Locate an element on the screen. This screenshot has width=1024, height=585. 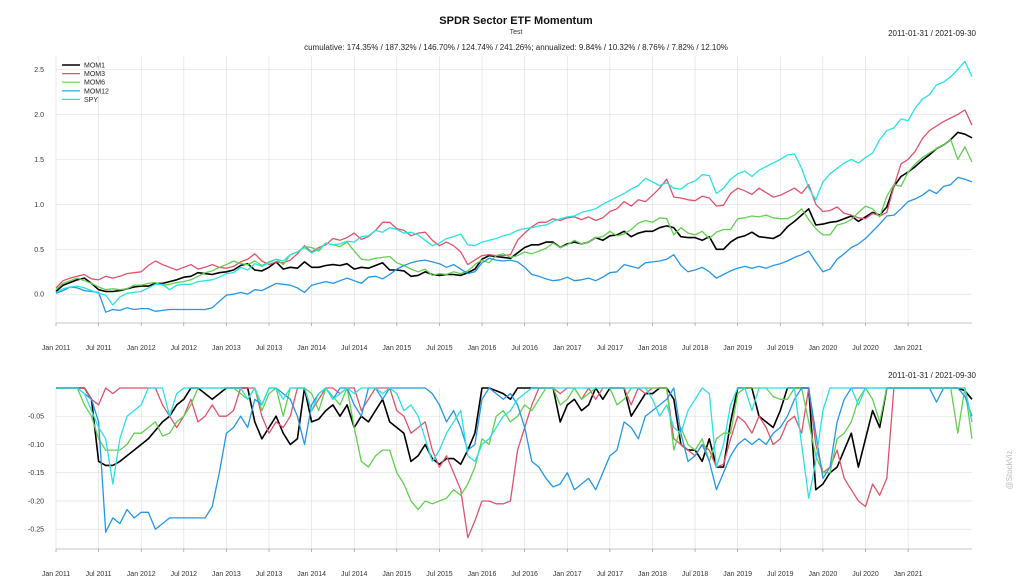
drawdown-x-tick-label: Jan 2016 is located at coordinates (482, 574).